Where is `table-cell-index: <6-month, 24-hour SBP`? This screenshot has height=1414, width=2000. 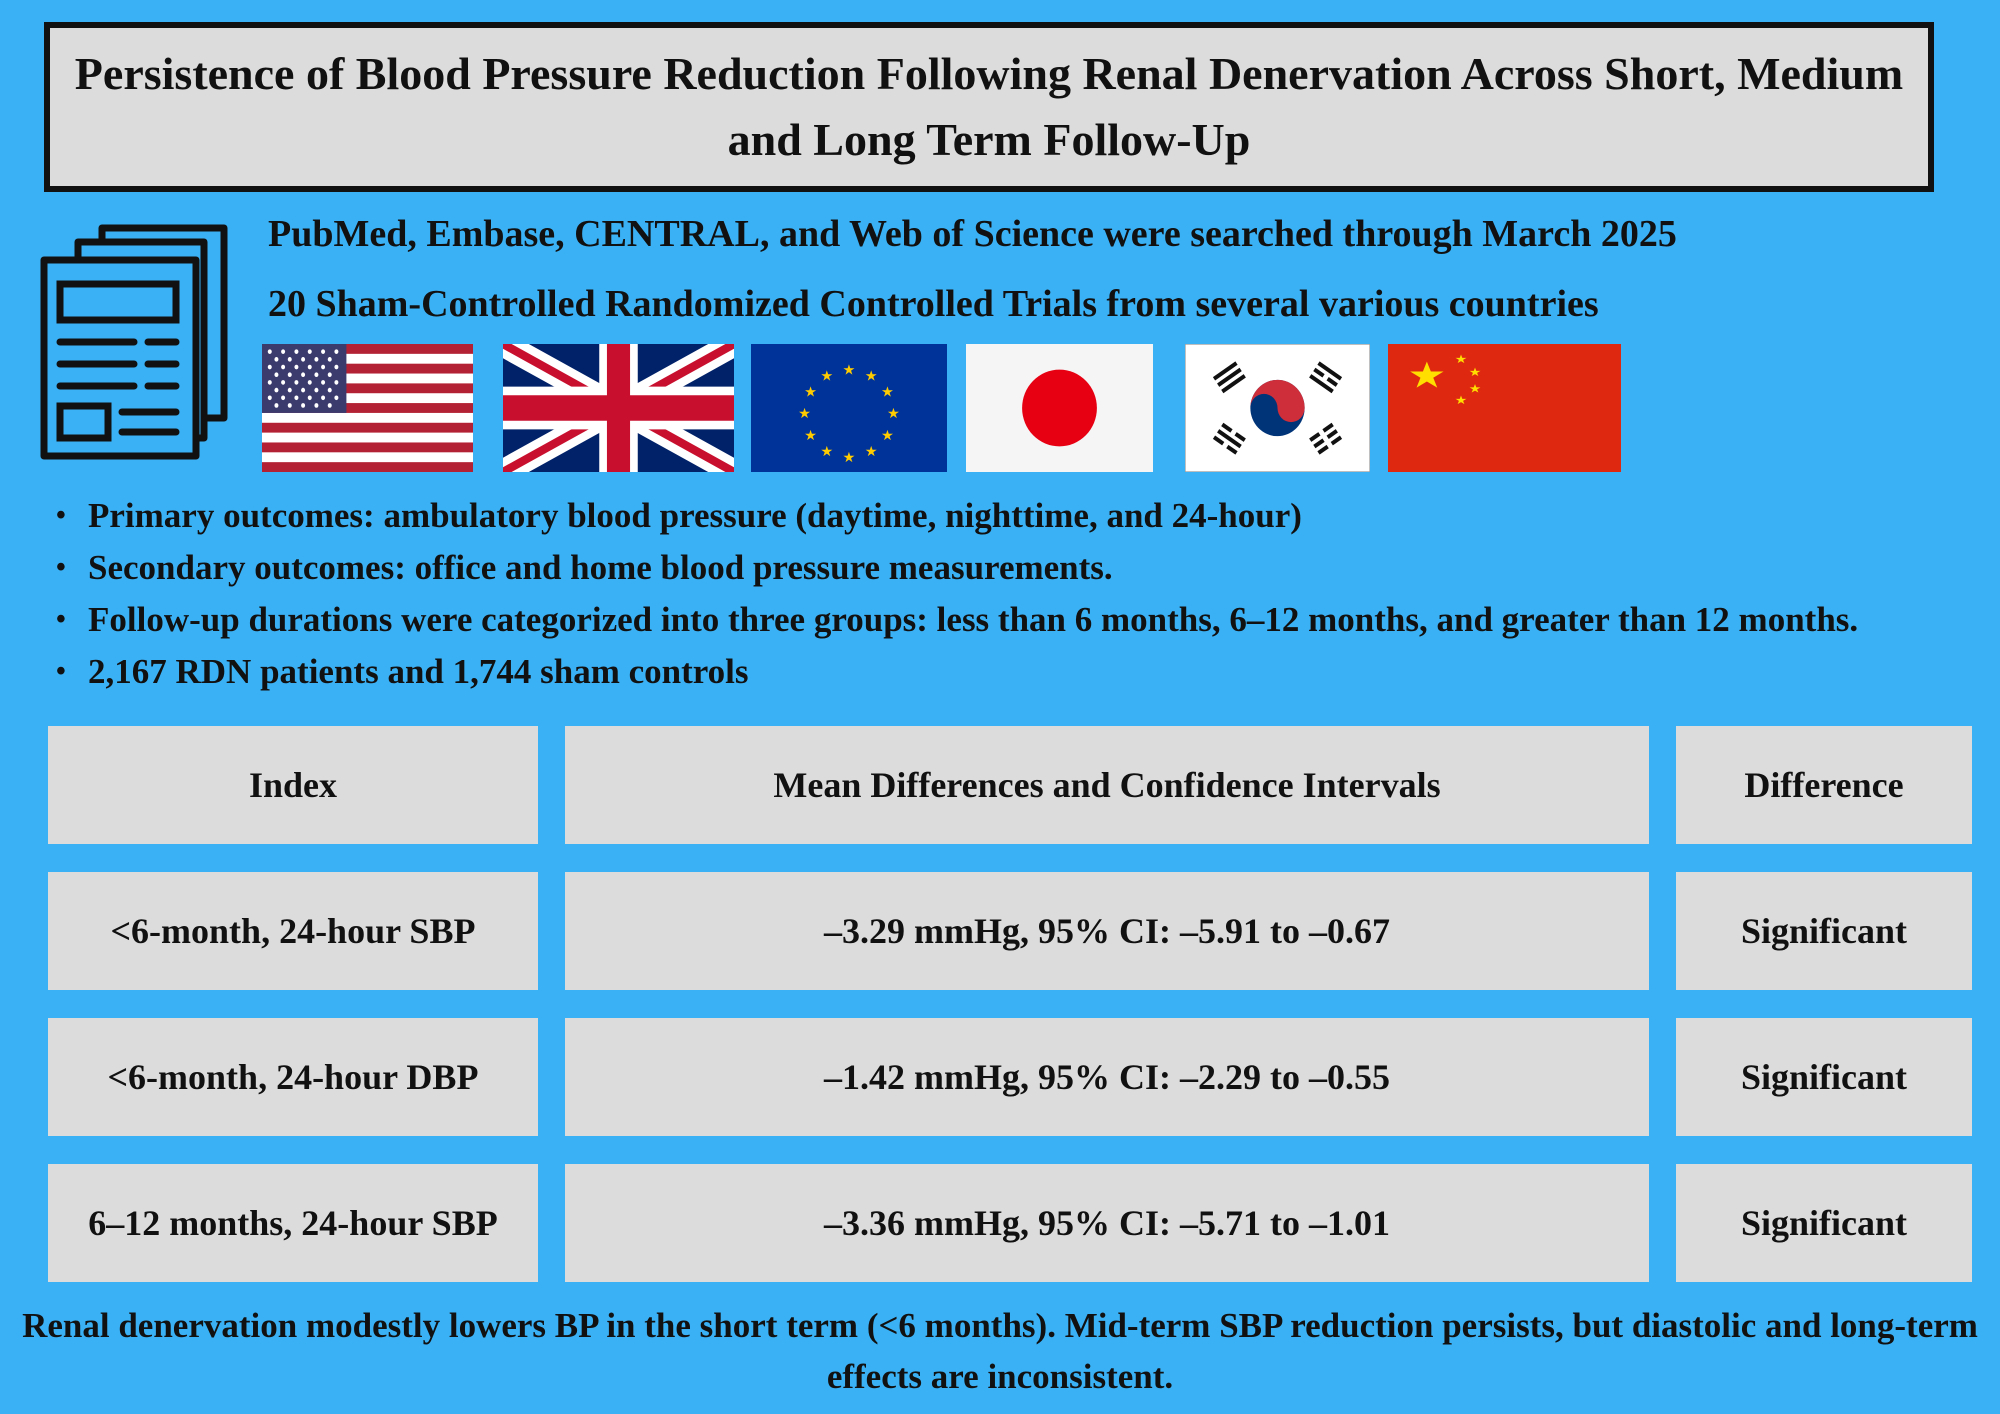
table-cell-index: <6-month, 24-hour SBP is located at coordinates (293, 931).